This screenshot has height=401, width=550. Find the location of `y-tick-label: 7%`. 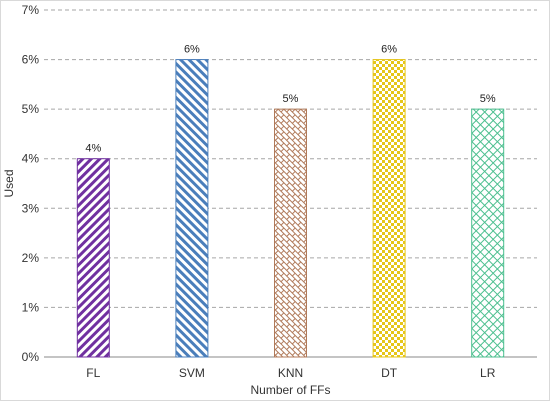

y-tick-label: 7% is located at coordinates (31, 10).